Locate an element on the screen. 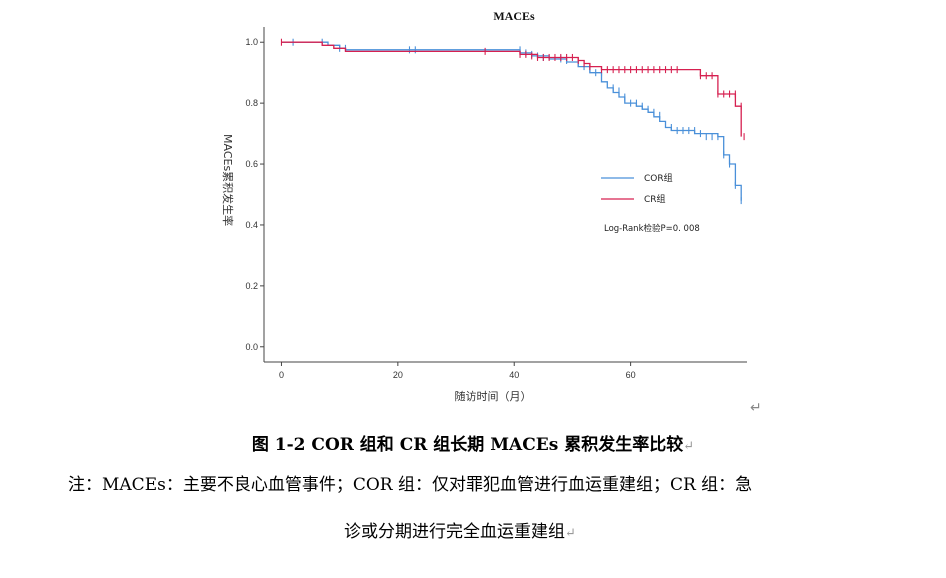 The width and height of the screenshot is (946, 578). x-tick-label: 0 is located at coordinates (281, 375).